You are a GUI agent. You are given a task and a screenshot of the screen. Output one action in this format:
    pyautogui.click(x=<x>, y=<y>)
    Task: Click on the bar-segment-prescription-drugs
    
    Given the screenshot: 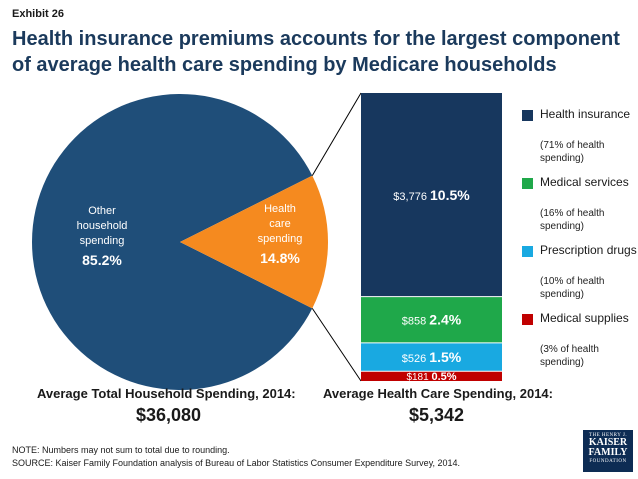 What is the action you would take?
    pyautogui.click(x=431, y=357)
    